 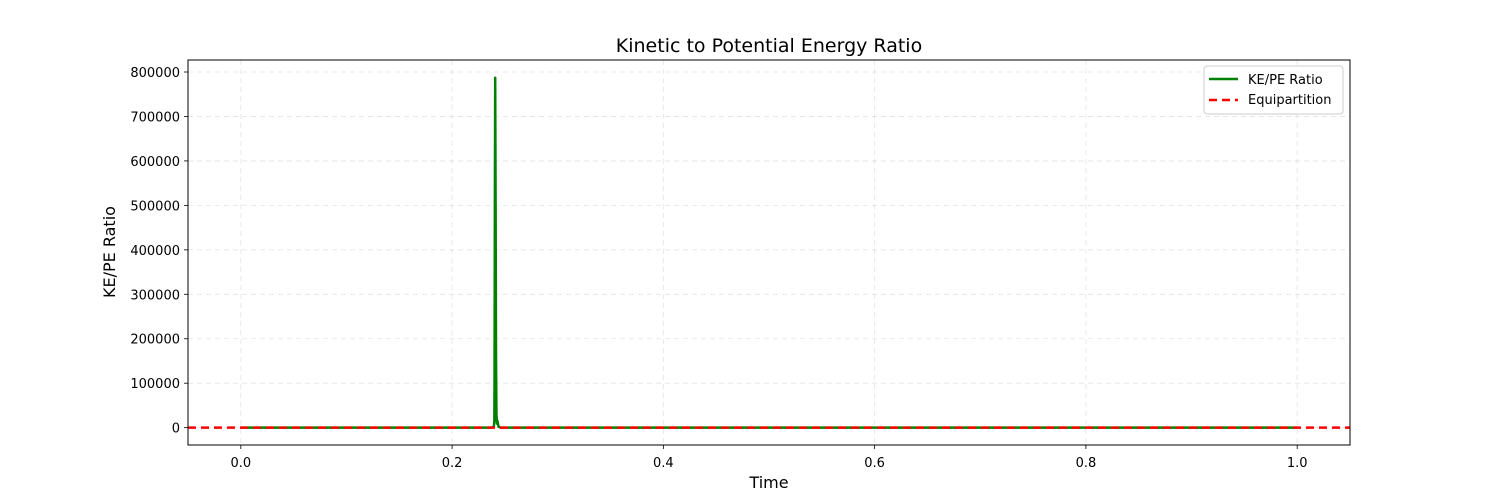 I want to click on x-tick-label: 0.2, so click(x=452, y=463).